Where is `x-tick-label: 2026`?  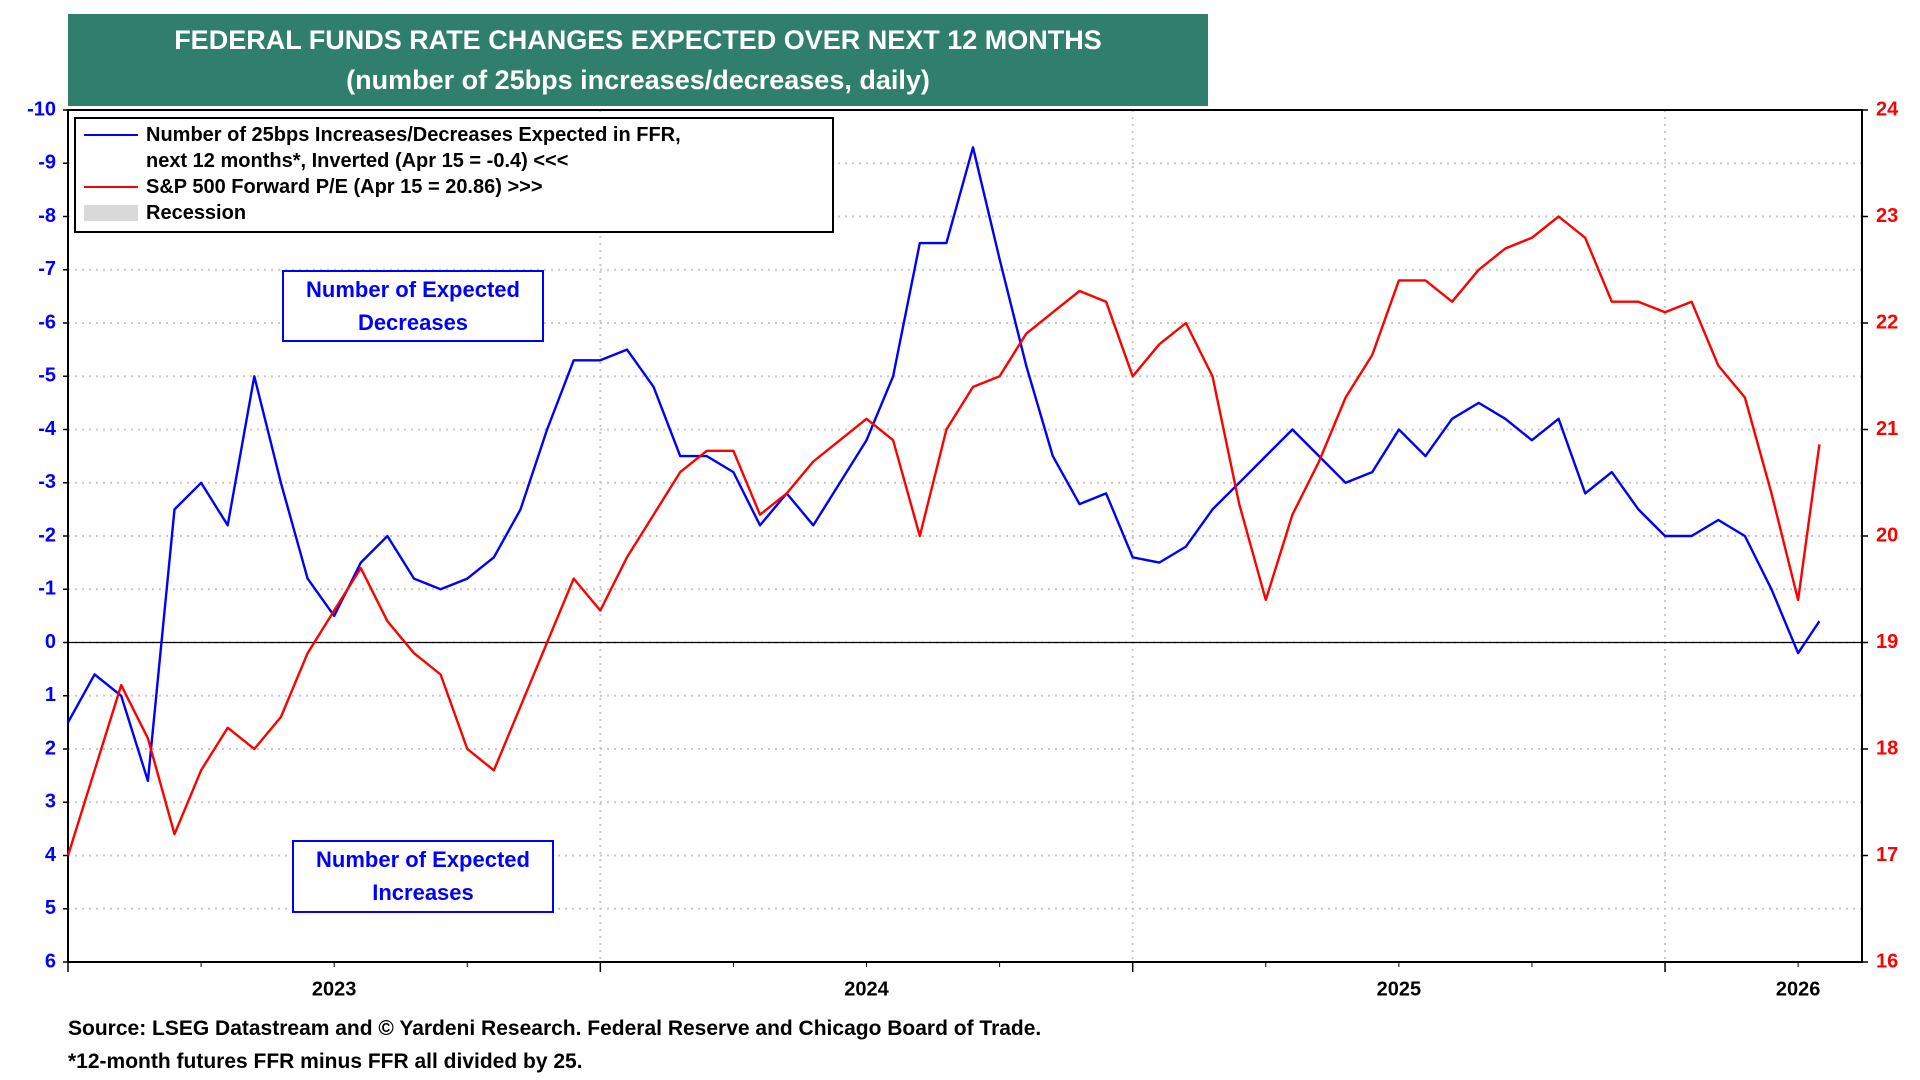
x-tick-label: 2026 is located at coordinates (1798, 989).